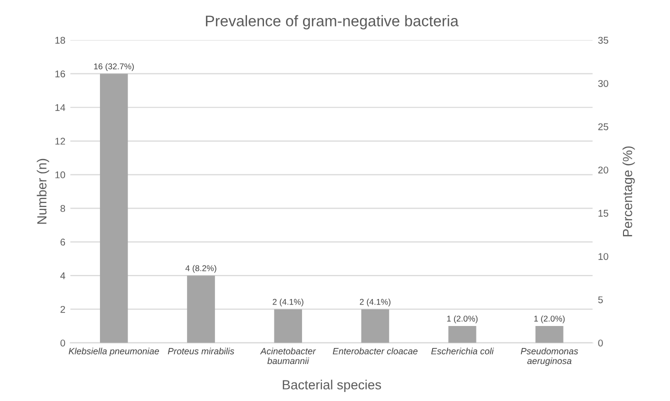  What do you see at coordinates (63, 276) in the screenshot?
I see `y-tick-label: 4` at bounding box center [63, 276].